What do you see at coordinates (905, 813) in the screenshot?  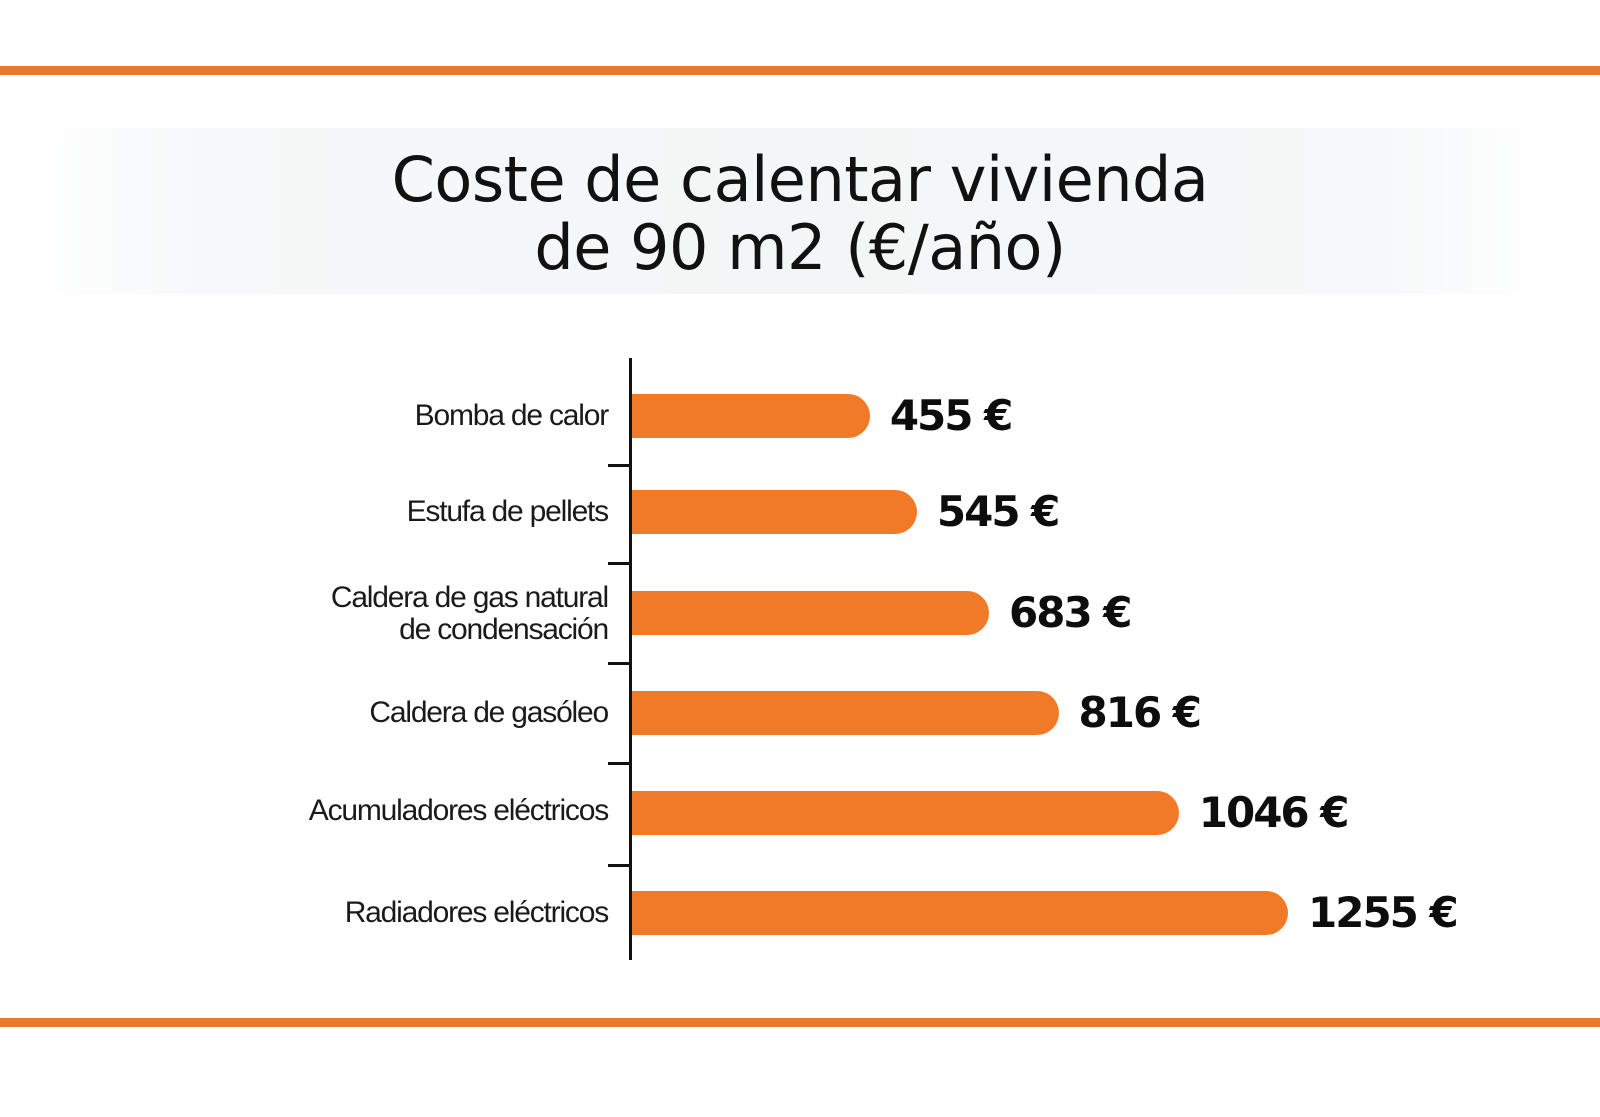 I see `bar-acumuladores-electricos` at bounding box center [905, 813].